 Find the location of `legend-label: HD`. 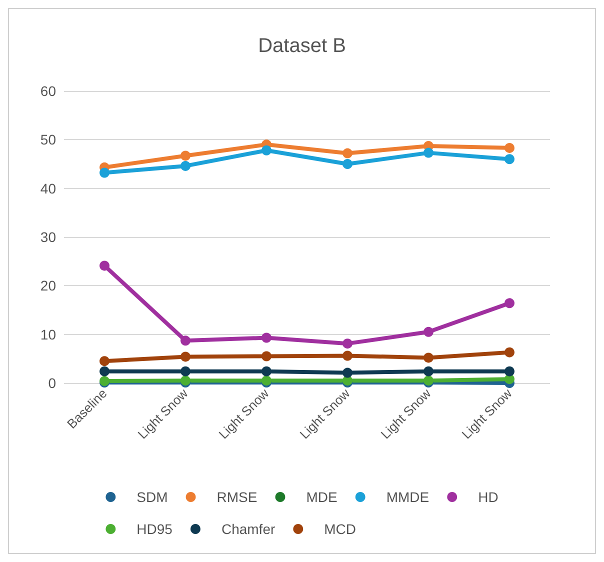

legend-label: HD is located at coordinates (488, 497).